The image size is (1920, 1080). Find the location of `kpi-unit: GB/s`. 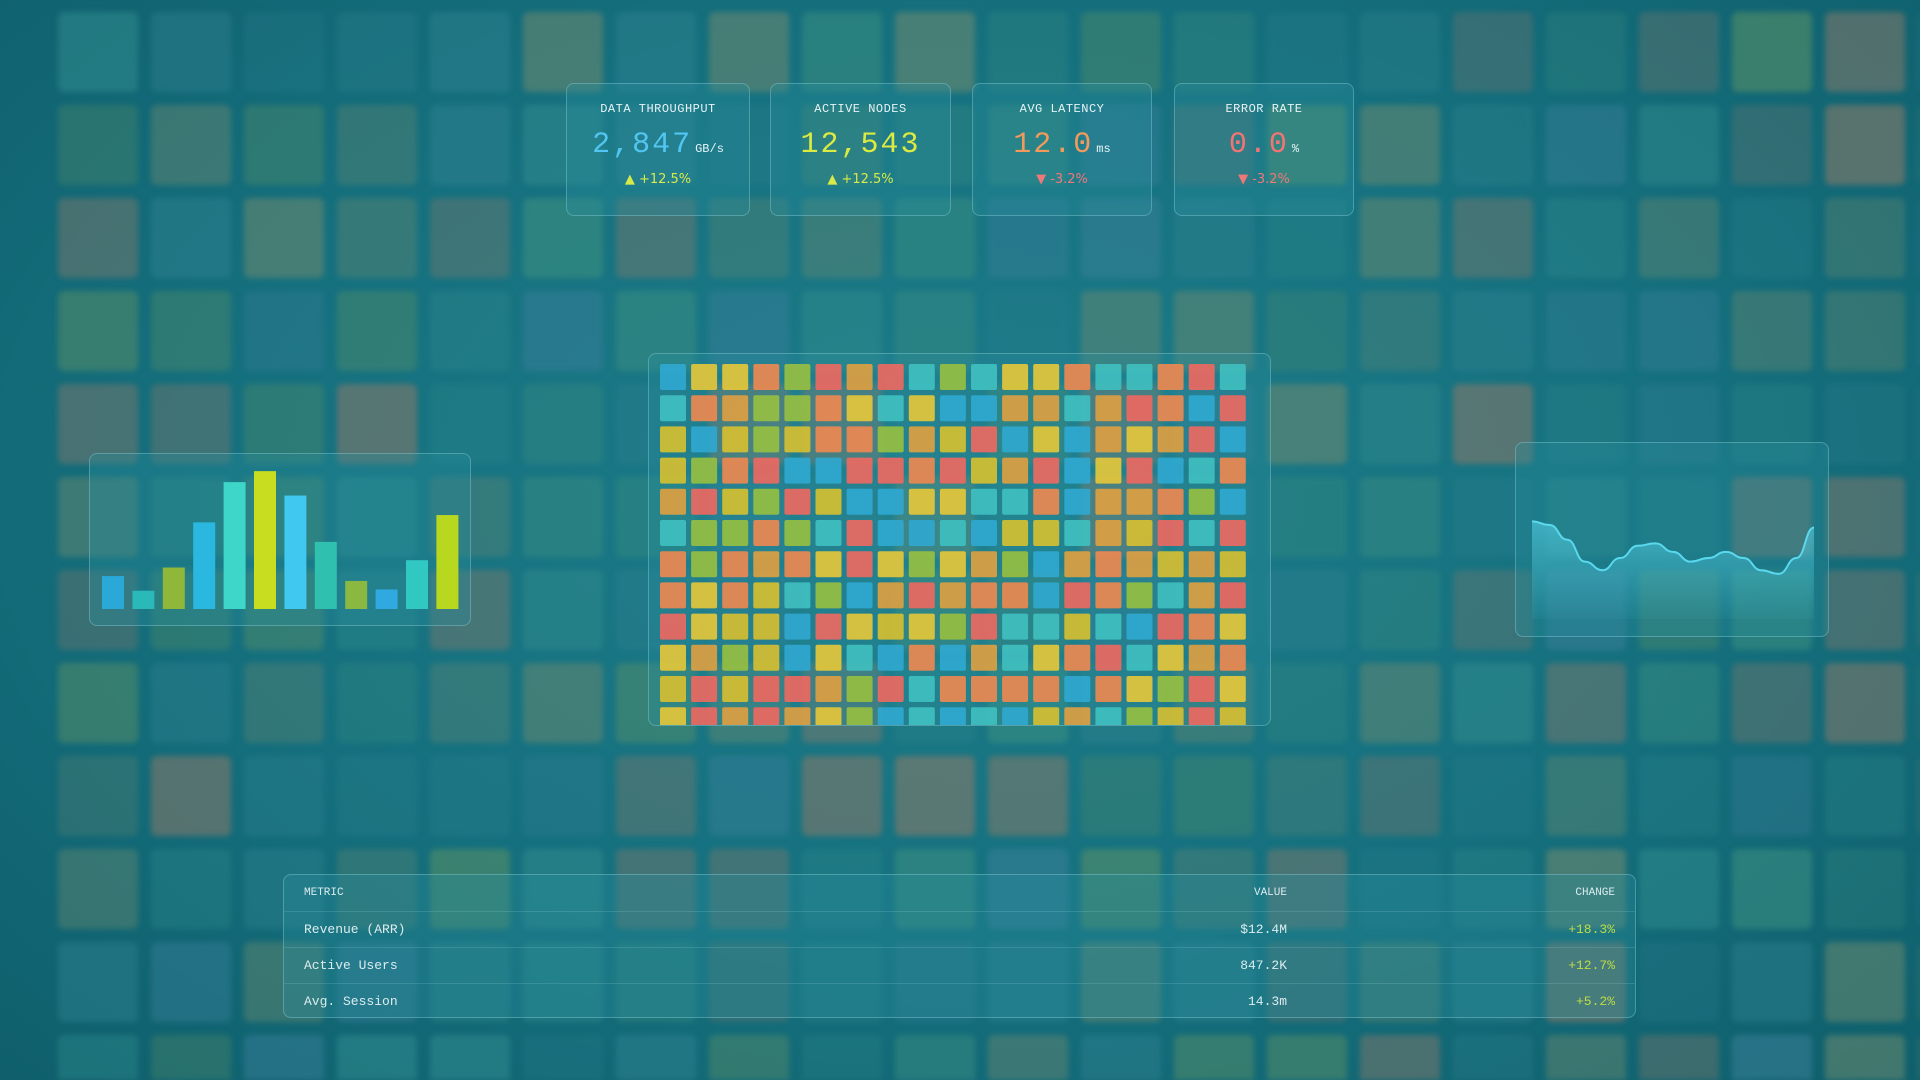

kpi-unit: GB/s is located at coordinates (709, 149).